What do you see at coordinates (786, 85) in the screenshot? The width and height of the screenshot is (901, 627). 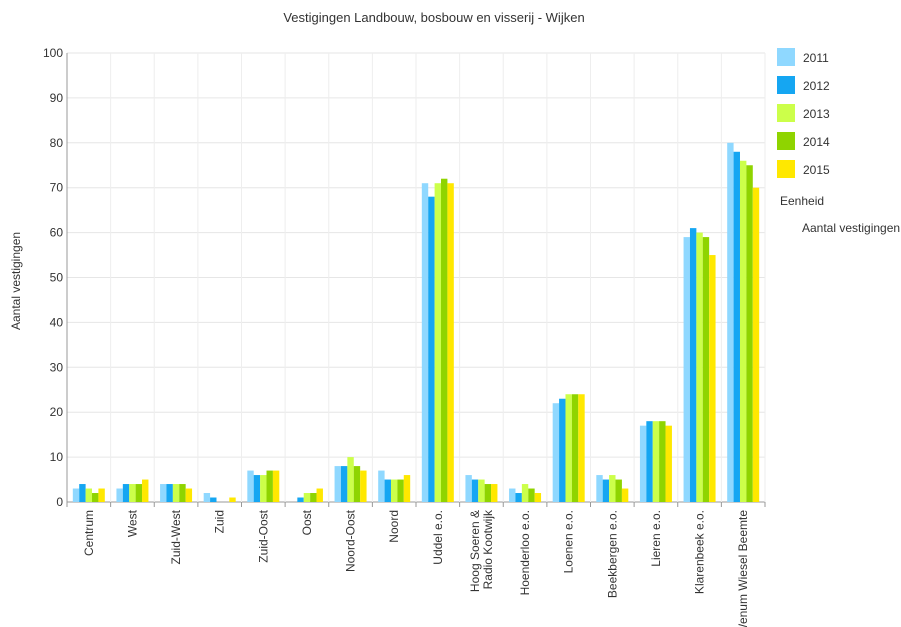 I see `legend-swatch-2012` at bounding box center [786, 85].